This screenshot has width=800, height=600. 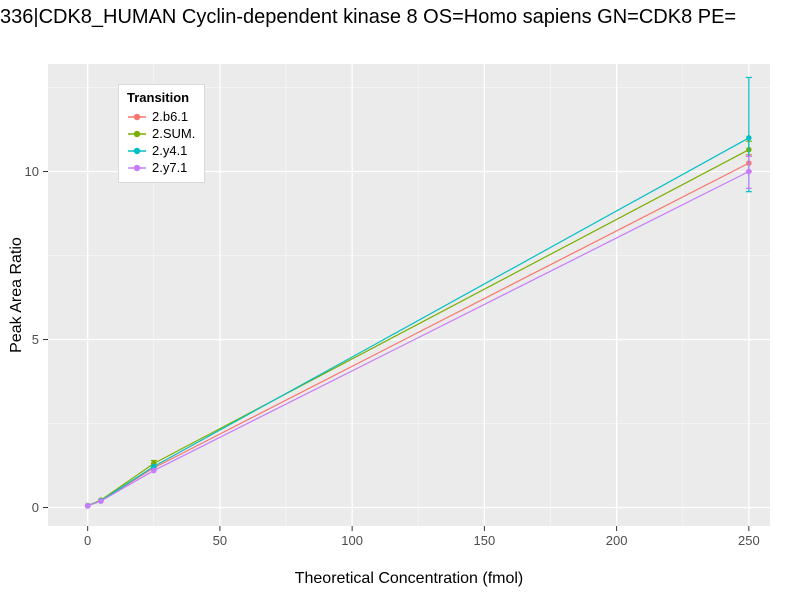 What do you see at coordinates (485, 540) in the screenshot?
I see `svg-text: 150` at bounding box center [485, 540].